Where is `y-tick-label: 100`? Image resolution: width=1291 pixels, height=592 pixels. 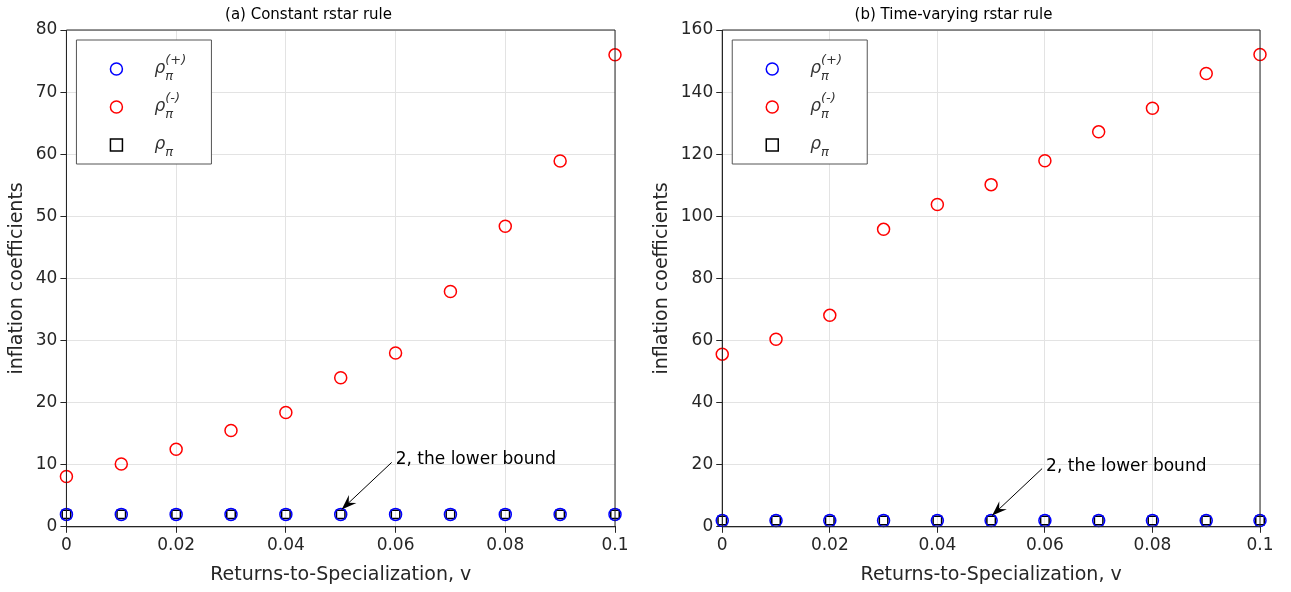 y-tick-label: 100 is located at coordinates (697, 214).